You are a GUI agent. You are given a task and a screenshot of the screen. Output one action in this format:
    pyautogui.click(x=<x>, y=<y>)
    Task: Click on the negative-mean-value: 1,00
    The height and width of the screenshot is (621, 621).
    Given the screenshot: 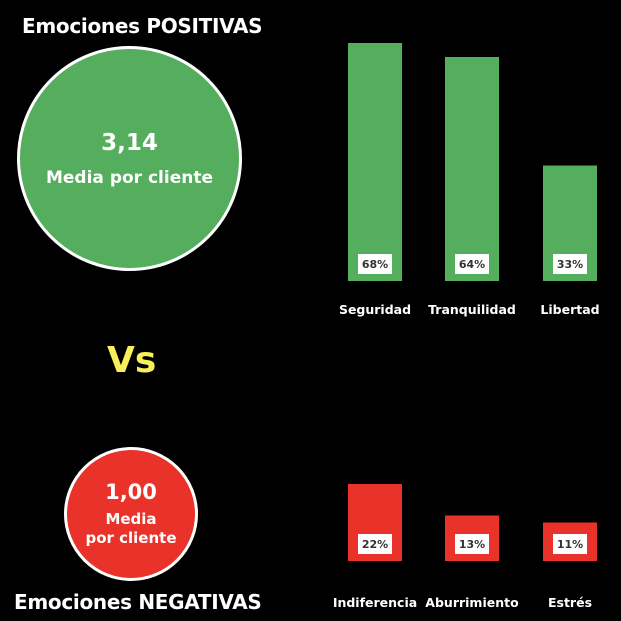 What is the action you would take?
    pyautogui.click(x=131, y=491)
    